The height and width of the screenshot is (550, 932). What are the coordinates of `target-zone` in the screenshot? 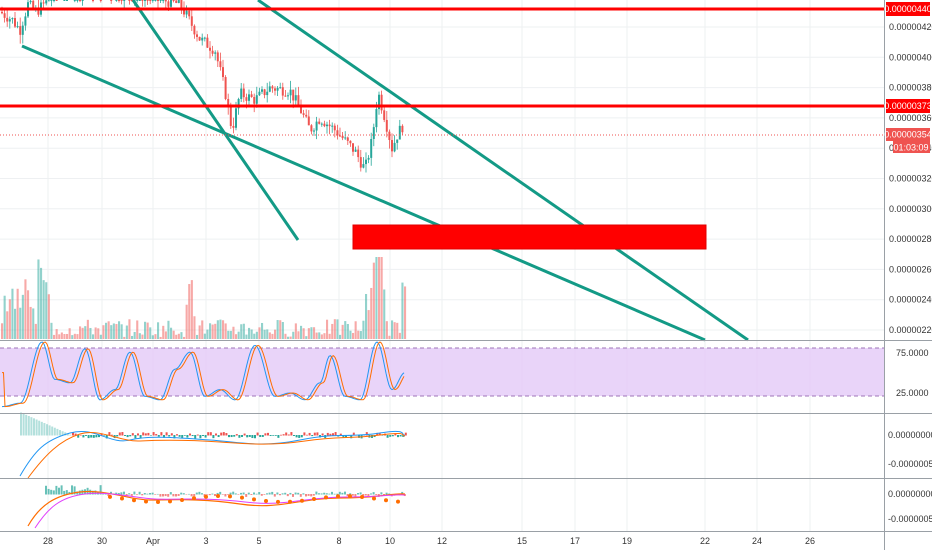 It's located at (529, 237).